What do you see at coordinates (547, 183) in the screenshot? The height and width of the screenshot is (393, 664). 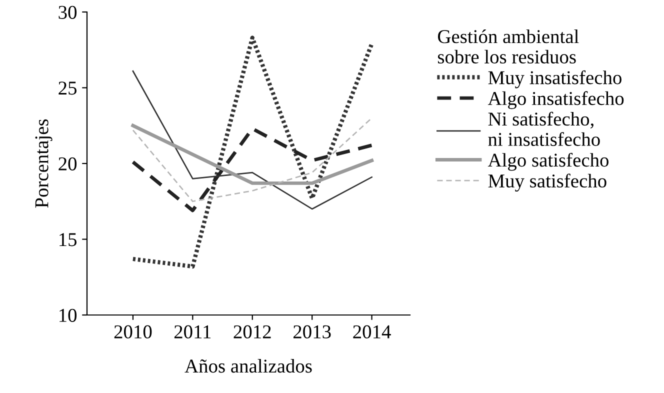 I see `legend-label: Muy satisfecho` at bounding box center [547, 183].